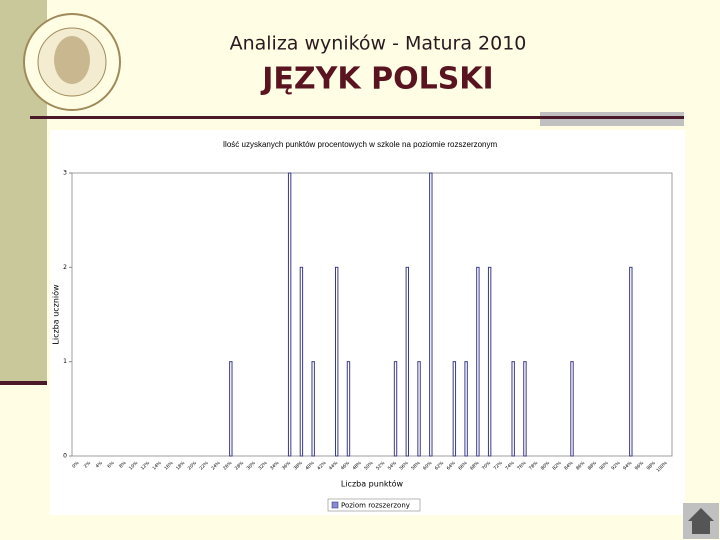 The width and height of the screenshot is (720, 540). What do you see at coordinates (628, 466) in the screenshot?
I see `x-tick-label: 94%` at bounding box center [628, 466].